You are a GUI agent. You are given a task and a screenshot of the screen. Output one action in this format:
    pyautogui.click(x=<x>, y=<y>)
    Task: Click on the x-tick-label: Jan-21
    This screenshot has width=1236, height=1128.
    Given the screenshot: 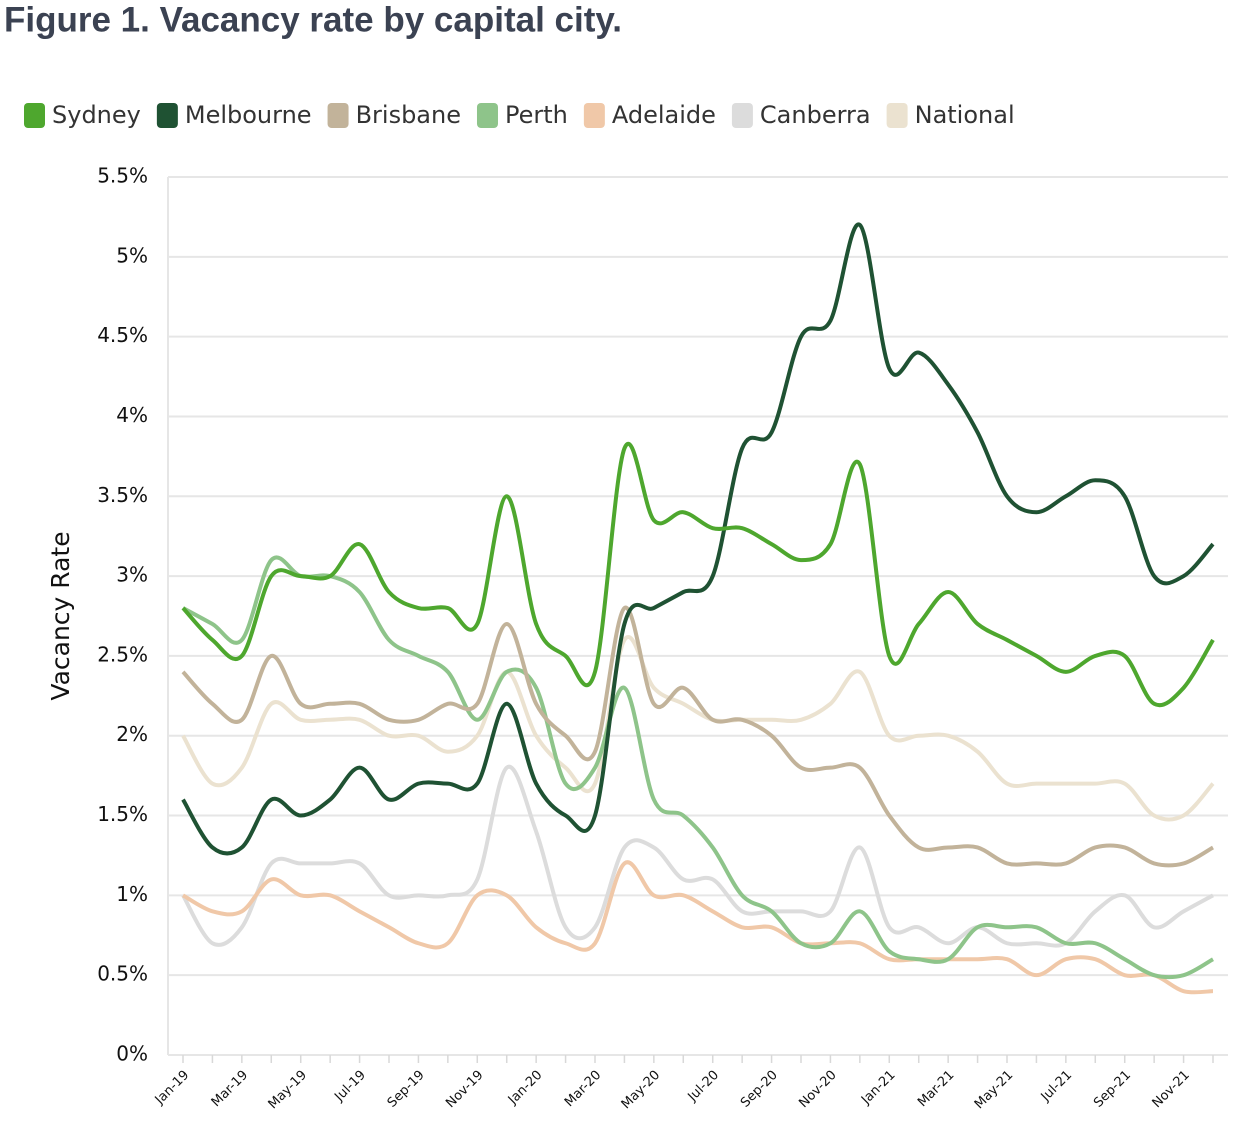 What is the action you would take?
    pyautogui.click(x=878, y=1088)
    